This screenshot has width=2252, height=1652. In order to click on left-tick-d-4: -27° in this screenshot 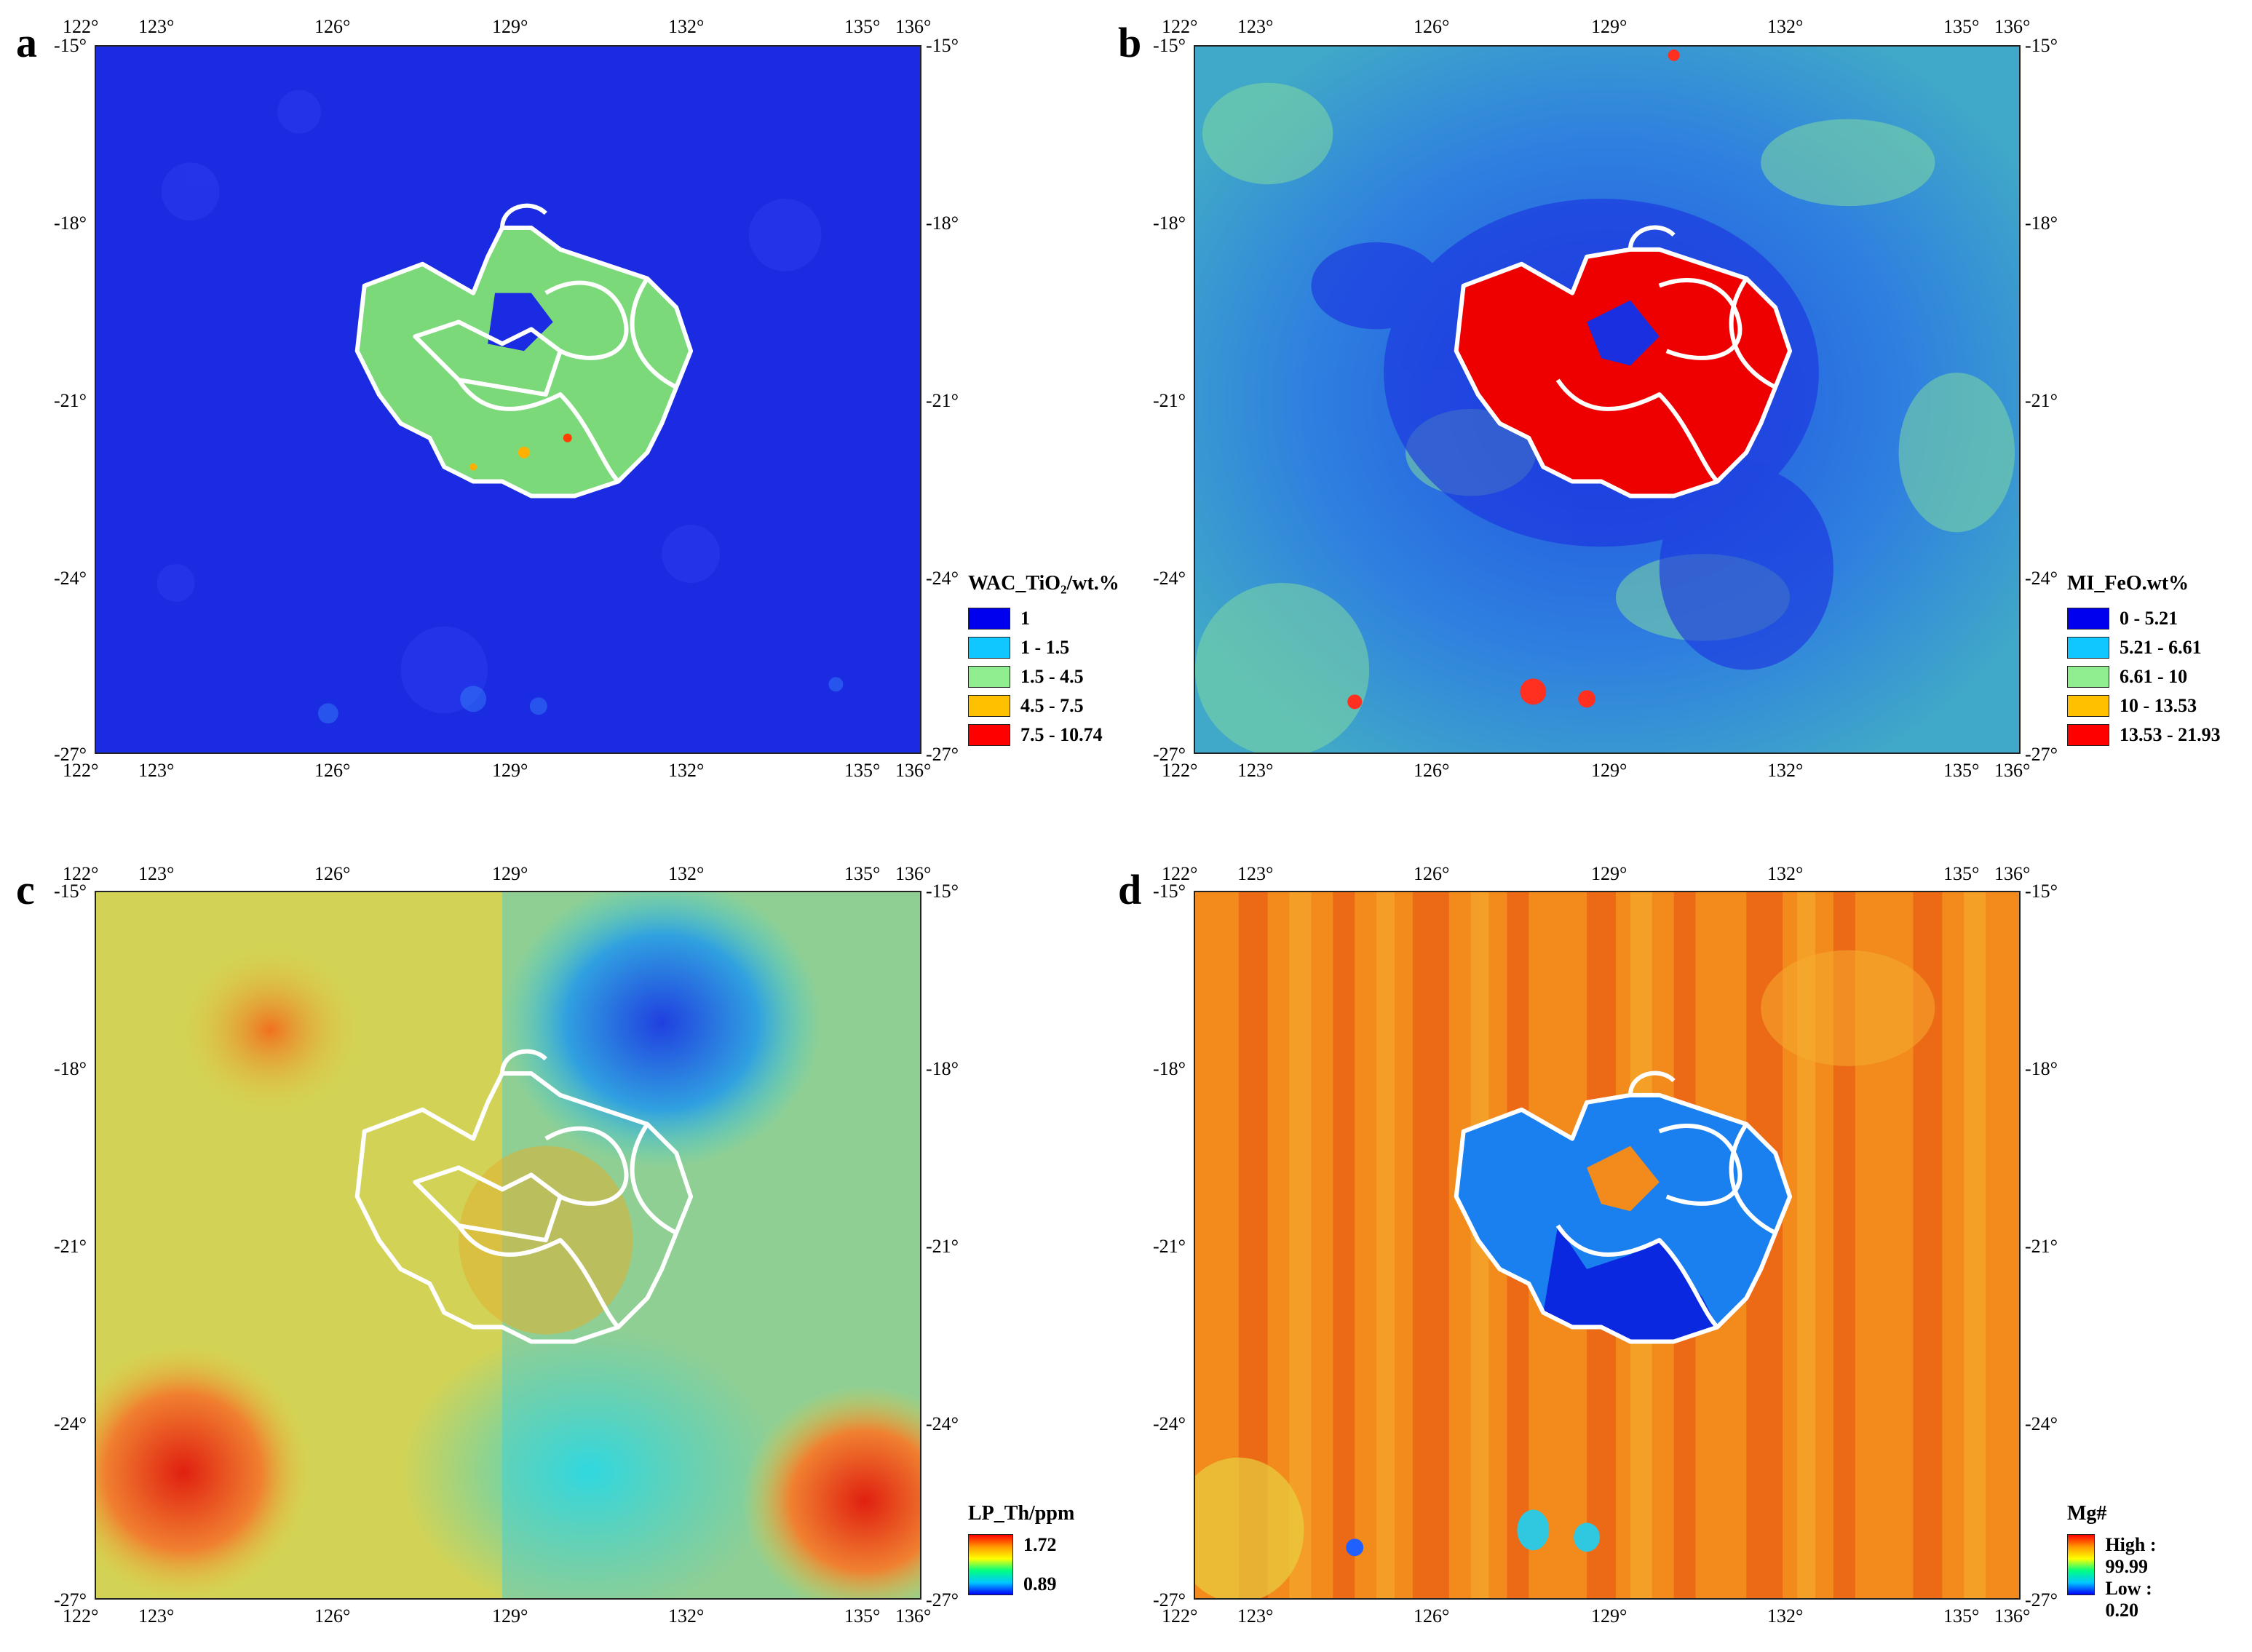, I will do `click(1169, 1600)`.